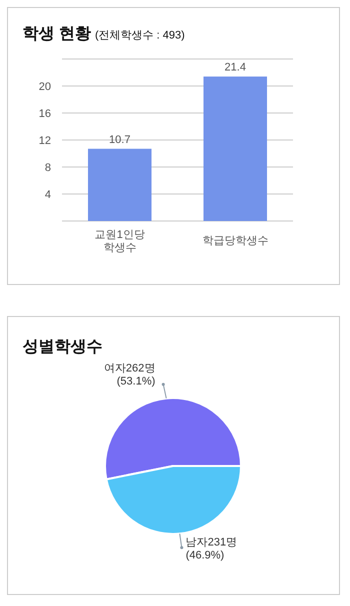  I want to click on x-tick-label: 학급당학생수, so click(235, 241).